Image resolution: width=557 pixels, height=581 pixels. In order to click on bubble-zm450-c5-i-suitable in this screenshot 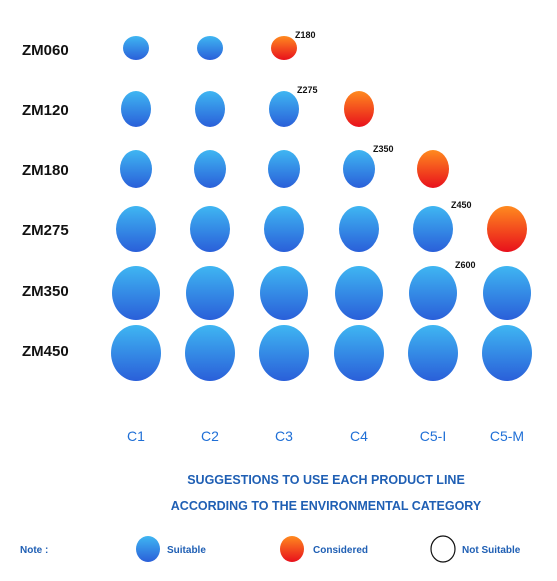, I will do `click(433, 353)`.